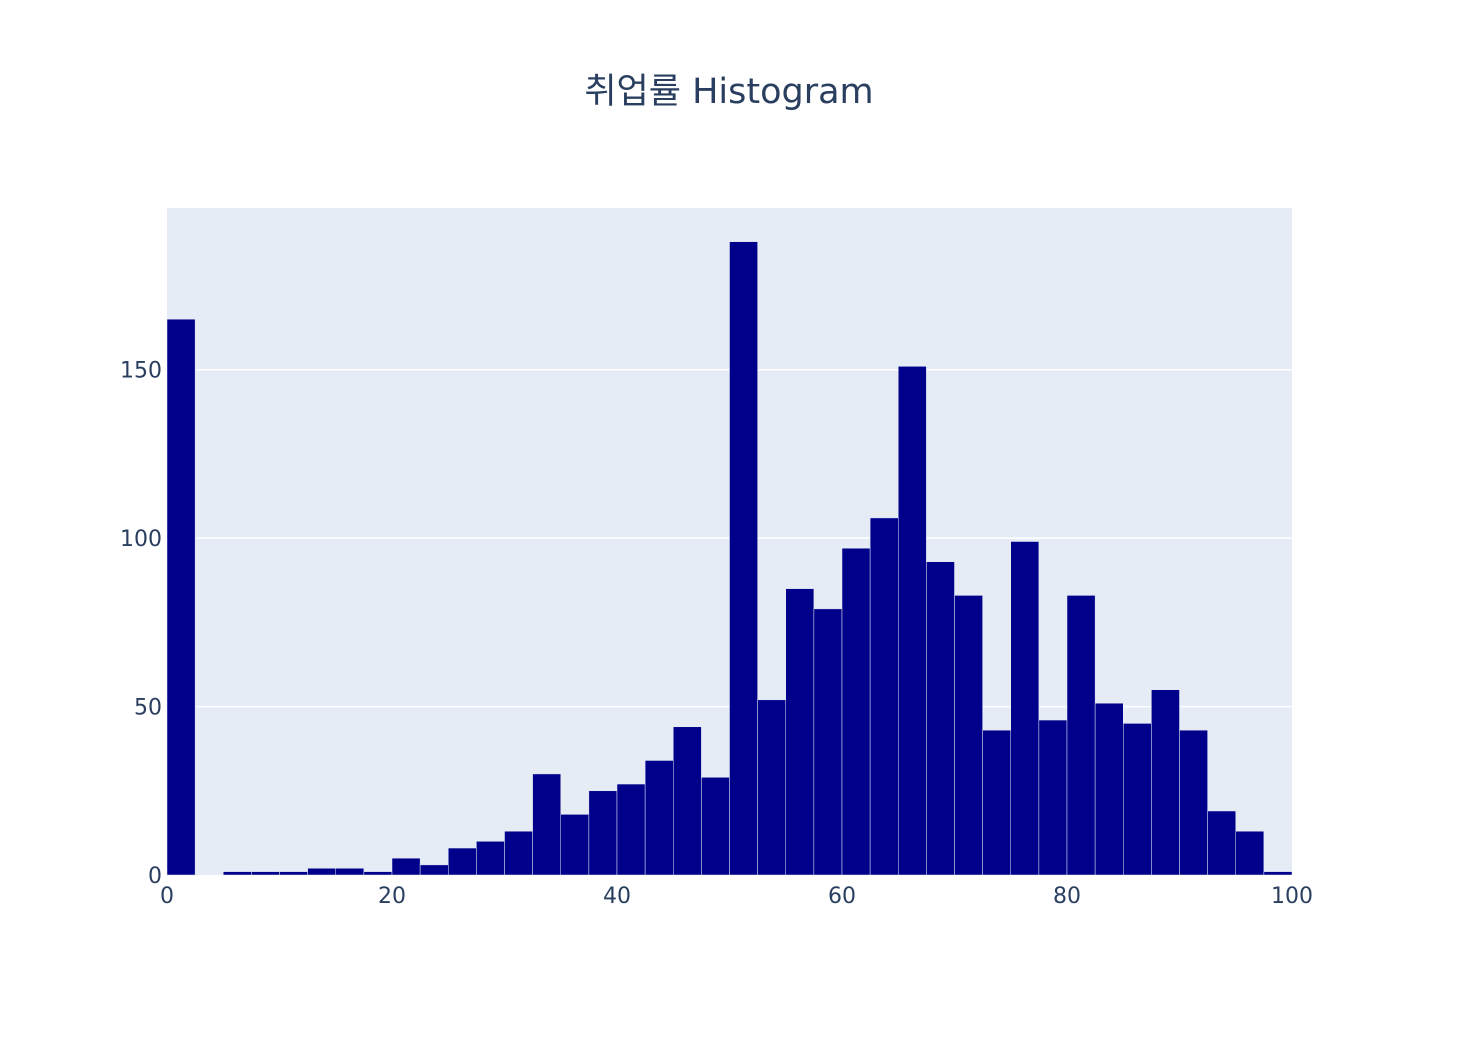  What do you see at coordinates (167, 896) in the screenshot?
I see `x-tick-label: 0` at bounding box center [167, 896].